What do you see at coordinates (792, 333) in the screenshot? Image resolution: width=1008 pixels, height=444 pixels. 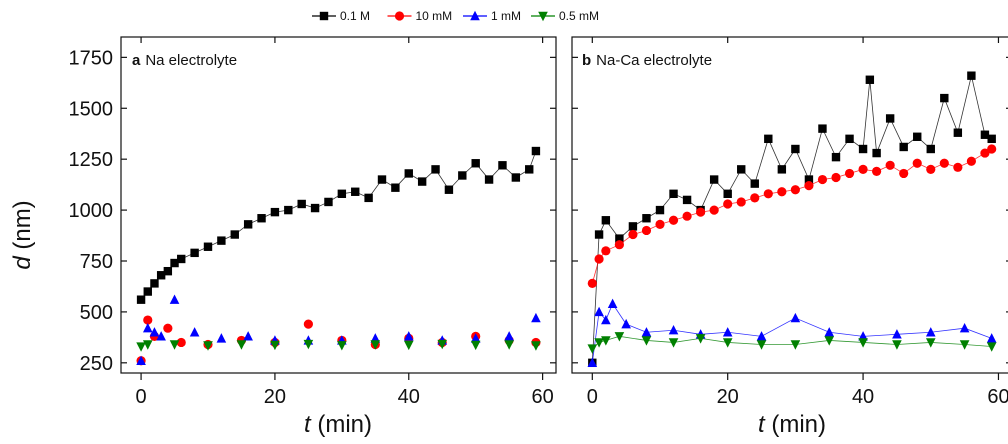 I see `panel-b-series-1-mm` at bounding box center [792, 333].